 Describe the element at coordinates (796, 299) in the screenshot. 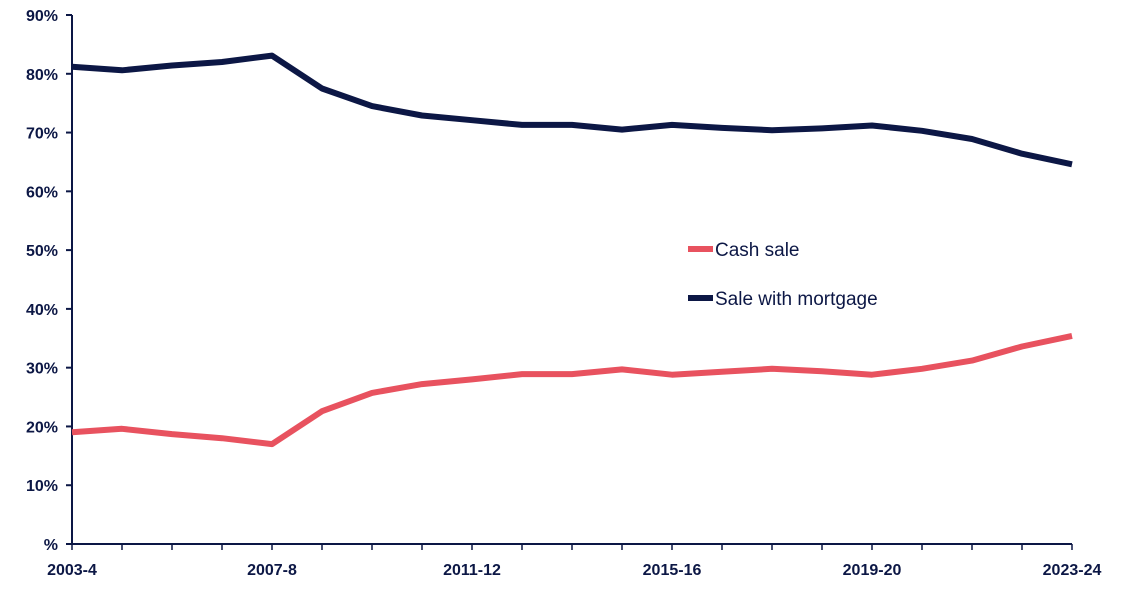

I see `legend-label-sale-with-mortgage: Sale with mortgage` at that location.